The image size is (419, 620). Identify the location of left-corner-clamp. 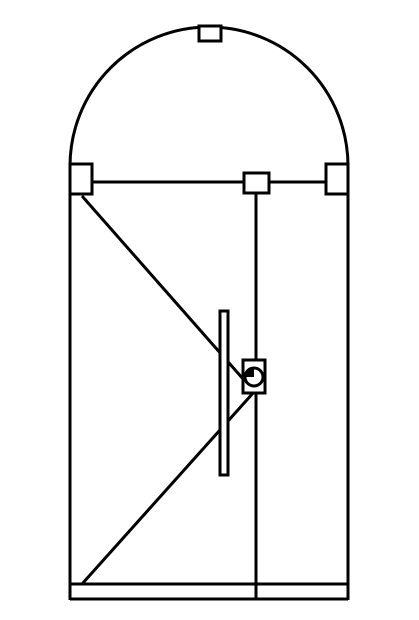
(81, 179).